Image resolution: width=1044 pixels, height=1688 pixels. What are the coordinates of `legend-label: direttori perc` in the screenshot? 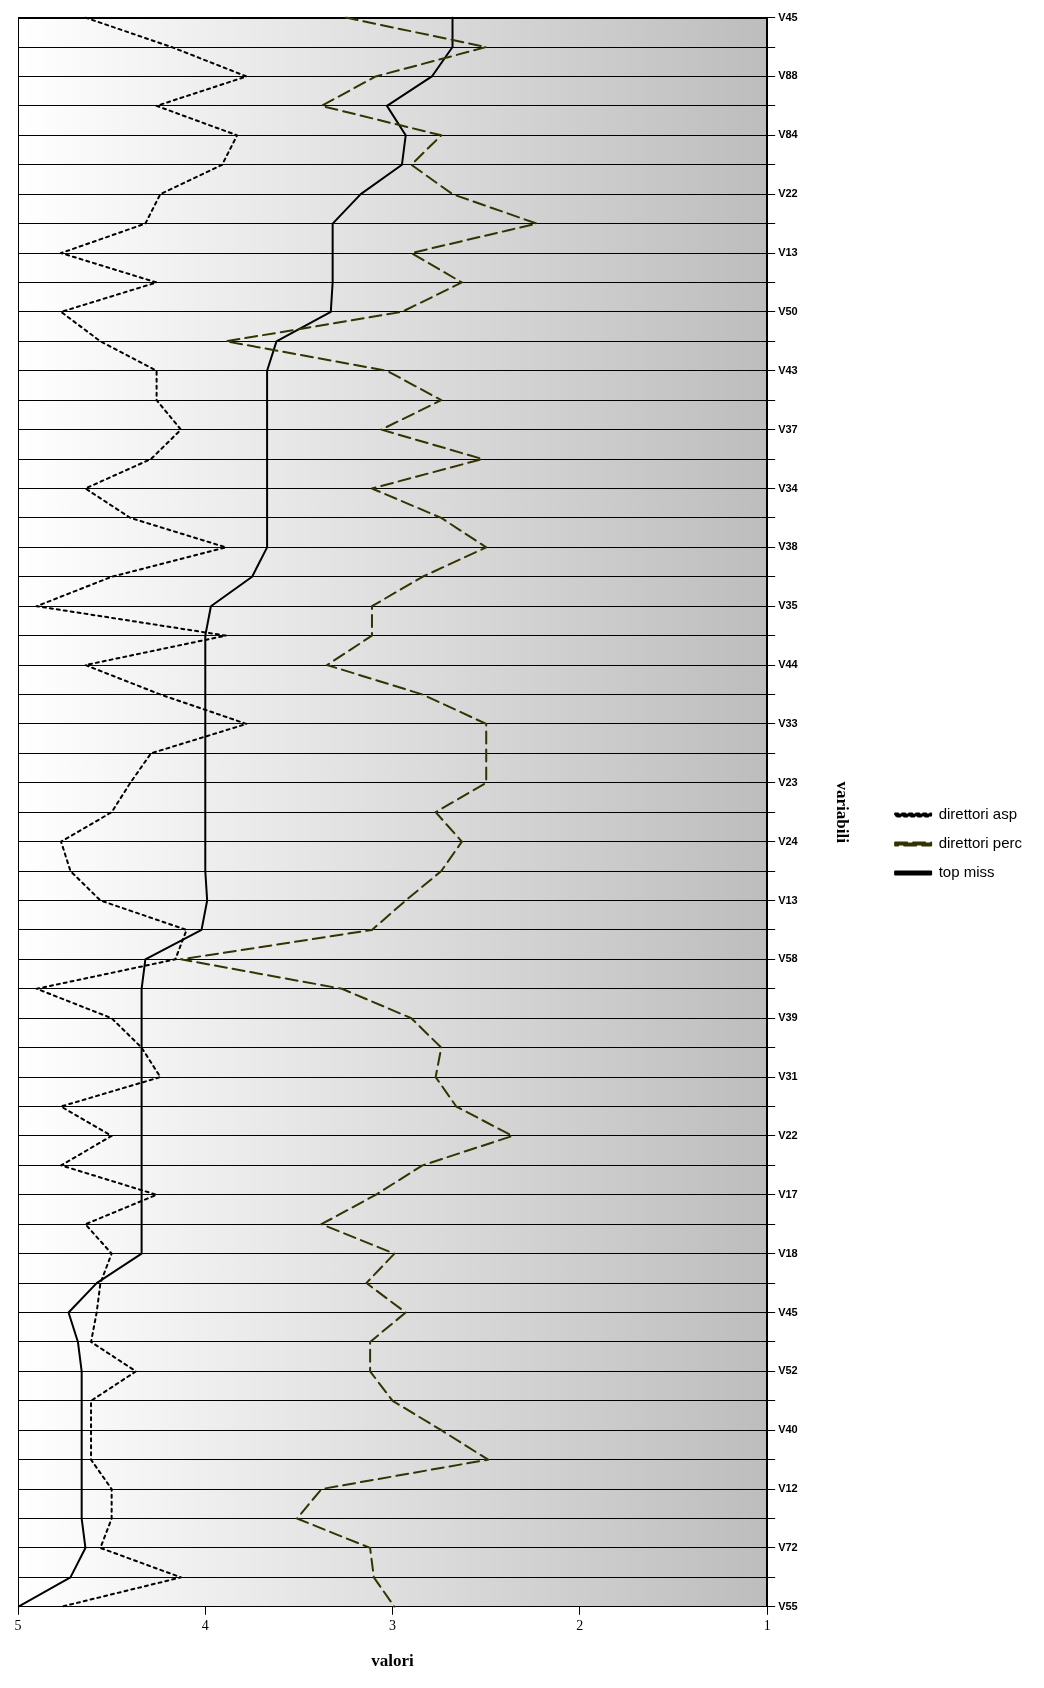 It's located at (980, 843).